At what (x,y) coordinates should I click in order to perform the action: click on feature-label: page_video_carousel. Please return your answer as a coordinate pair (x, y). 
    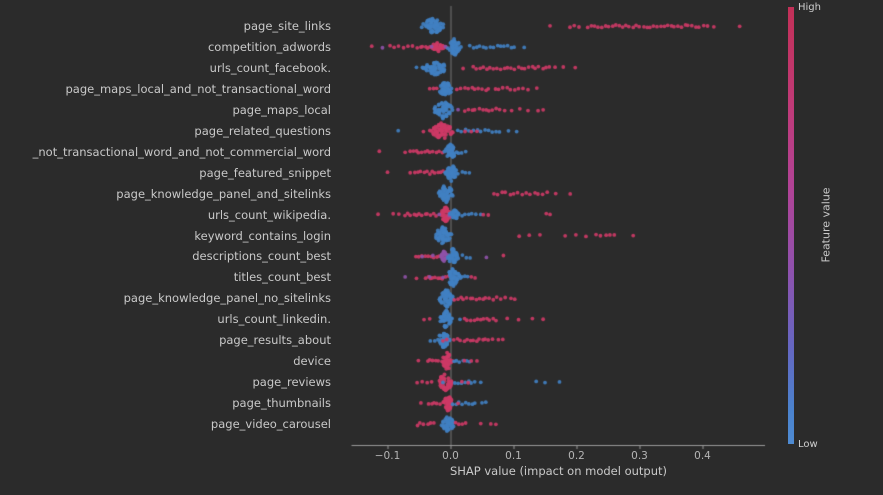
    Looking at the image, I should click on (270, 424).